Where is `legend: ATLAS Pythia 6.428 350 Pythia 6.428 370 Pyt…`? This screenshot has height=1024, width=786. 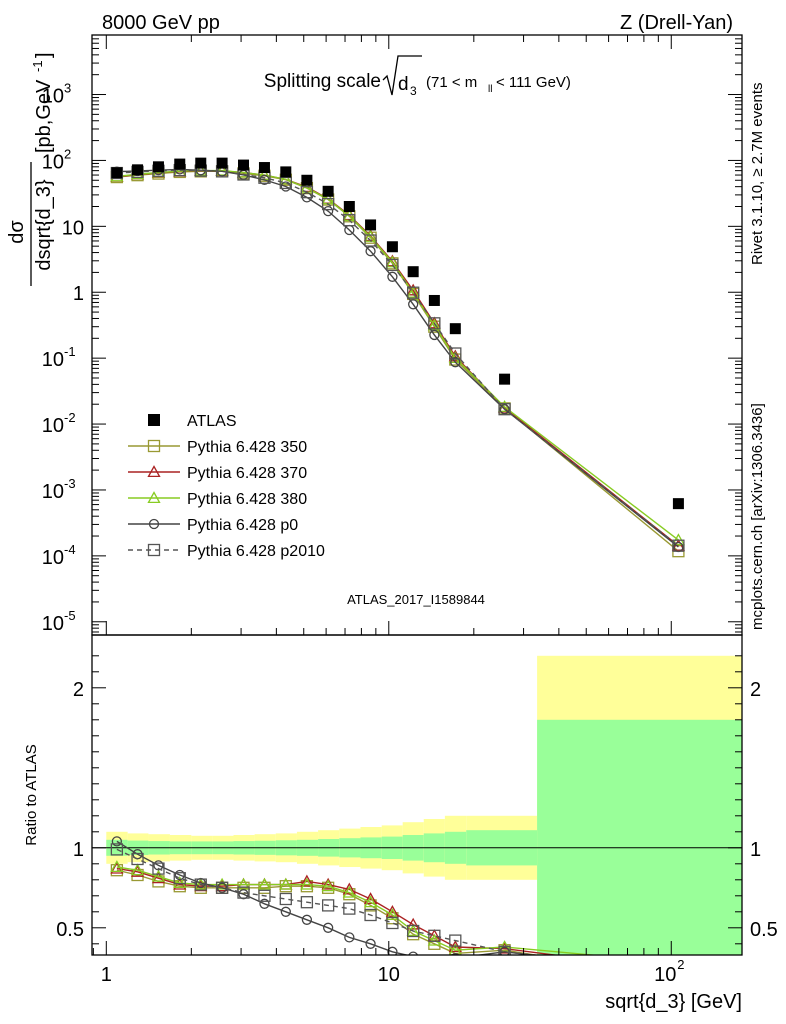
legend: ATLAS Pythia 6.428 350 Pythia 6.428 370 Pyt… is located at coordinates (226, 486).